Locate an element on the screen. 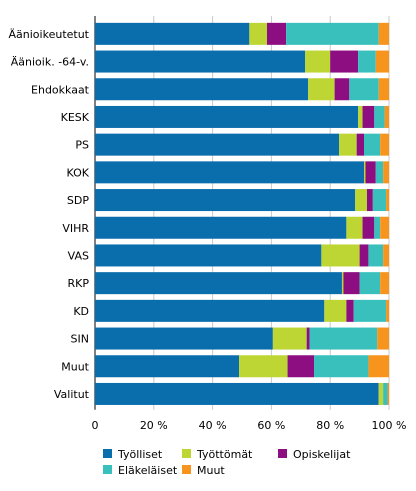  x-axis-ticks: 0 20 % 40 % 60 % 80 % 100 % is located at coordinates (249, 425).